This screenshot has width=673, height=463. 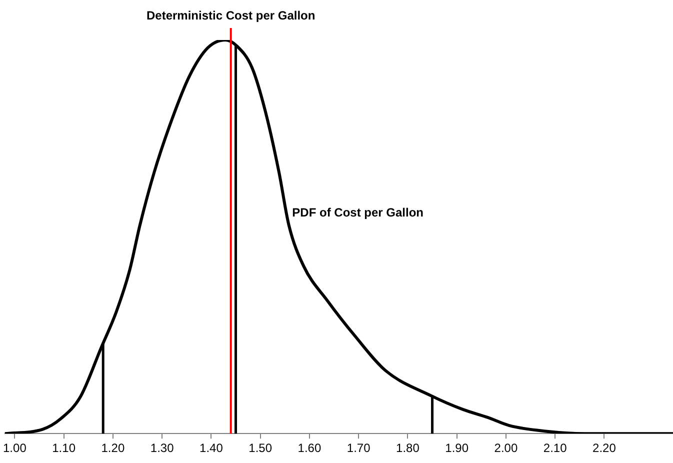 What do you see at coordinates (555, 448) in the screenshot?
I see `x-tick-label: 2.10` at bounding box center [555, 448].